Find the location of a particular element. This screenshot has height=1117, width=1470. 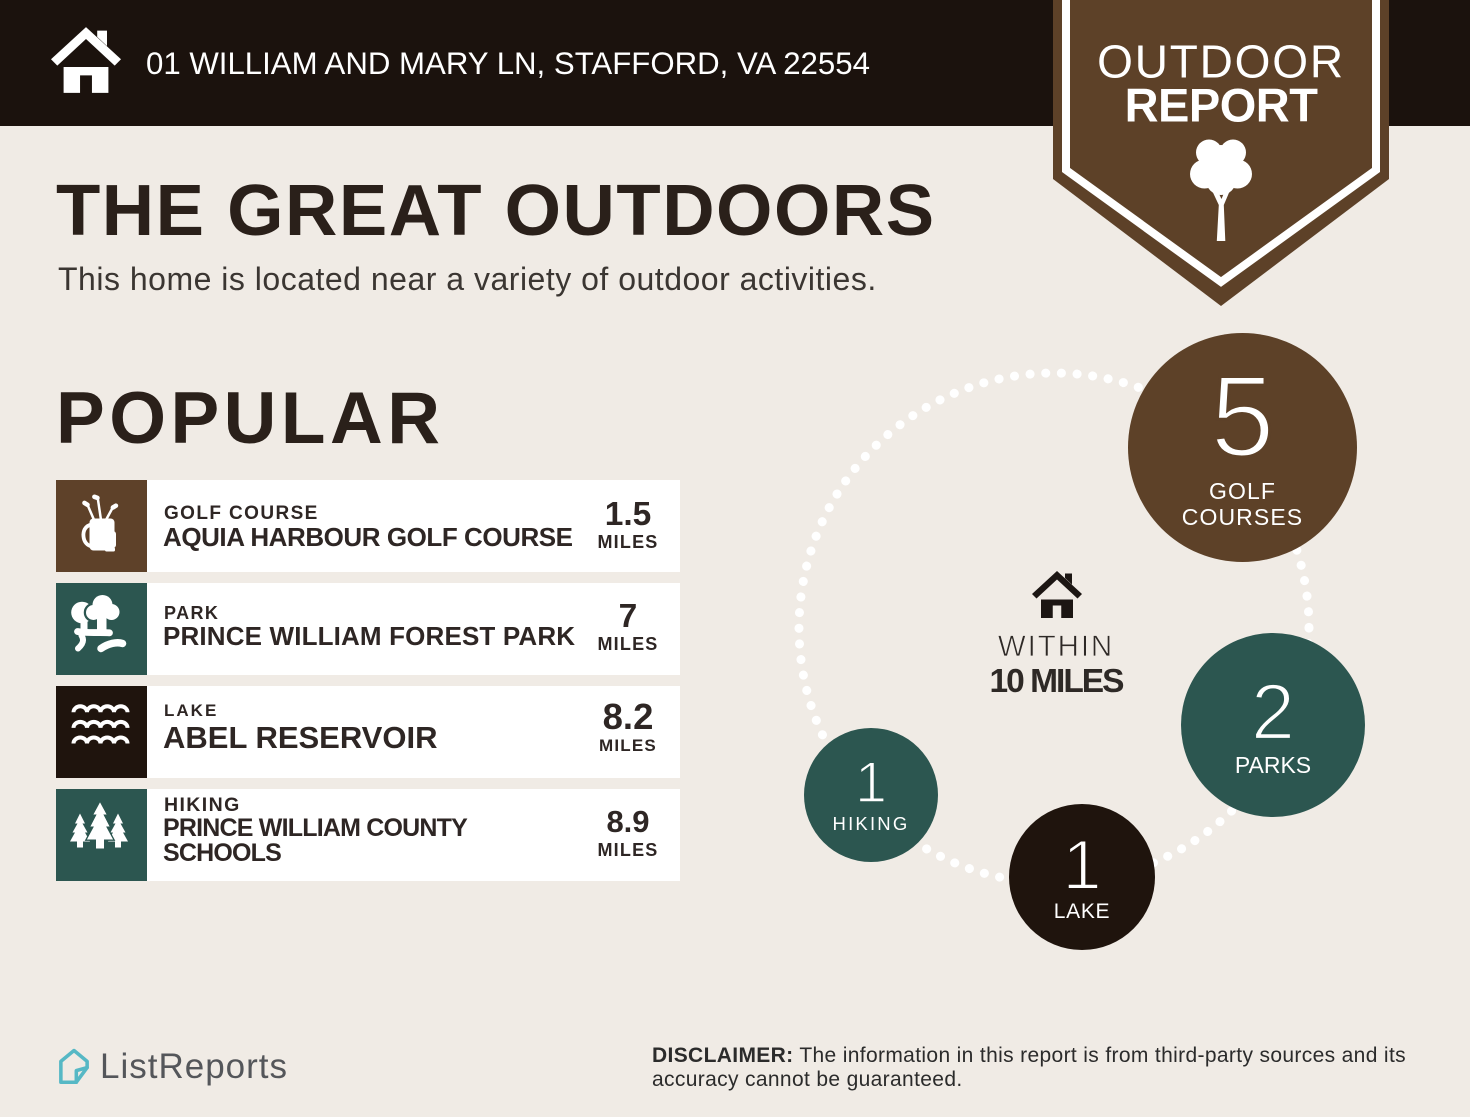

svg-text: REPORT is located at coordinates (1222, 105).